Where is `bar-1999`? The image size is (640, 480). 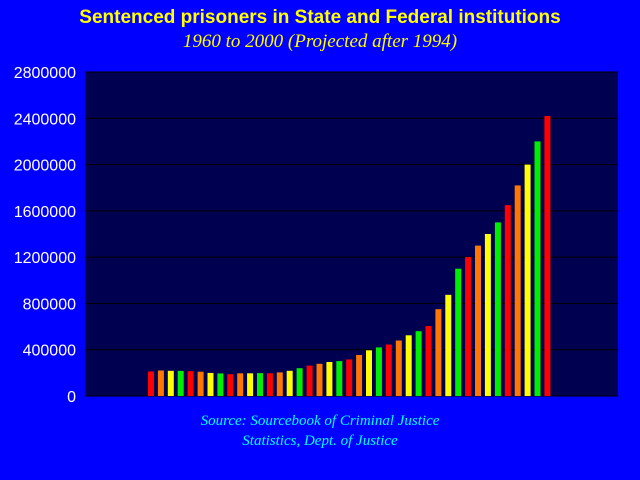 bar-1999 is located at coordinates (537, 268).